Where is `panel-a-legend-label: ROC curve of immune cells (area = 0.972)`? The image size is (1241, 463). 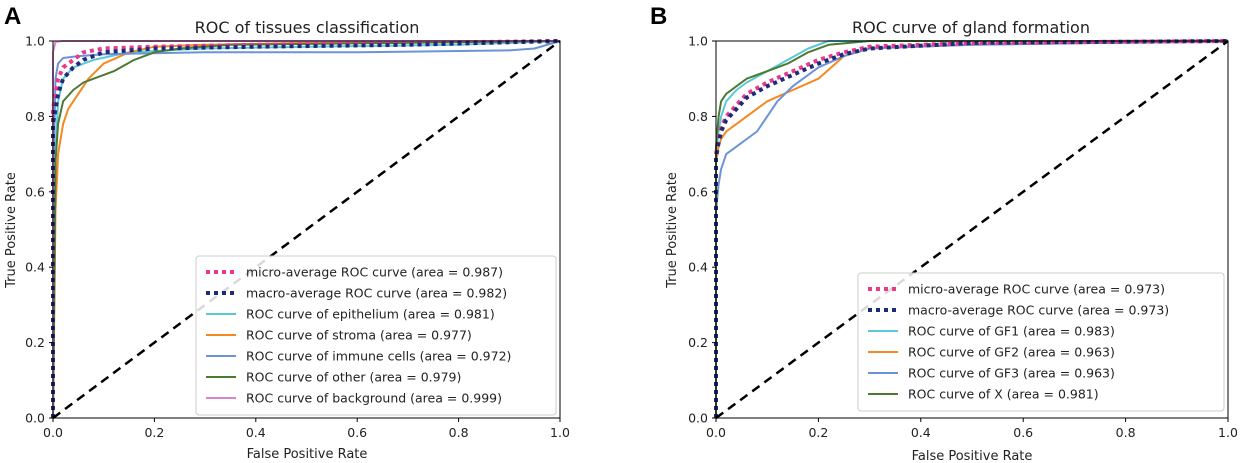
panel-a-legend-label: ROC curve of immune cells (area = 0.972) is located at coordinates (378, 356).